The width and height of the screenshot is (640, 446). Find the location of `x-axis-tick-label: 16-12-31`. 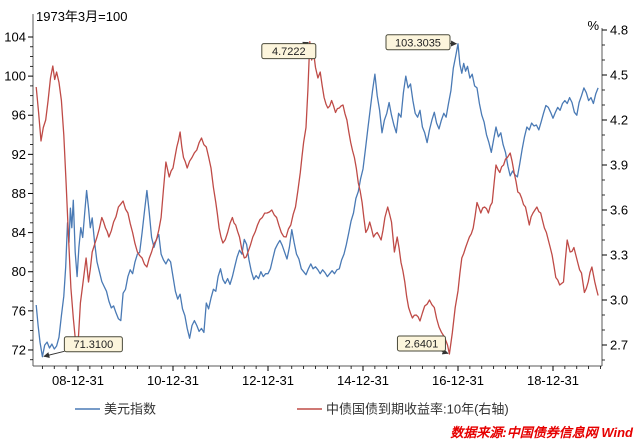

x-axis-tick-label: 16-12-31 is located at coordinates (458, 380).